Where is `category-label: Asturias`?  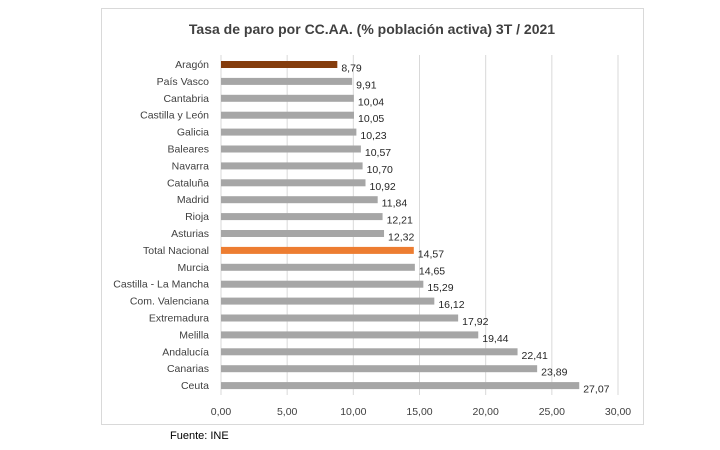 category-label: Asturias is located at coordinates (190, 234).